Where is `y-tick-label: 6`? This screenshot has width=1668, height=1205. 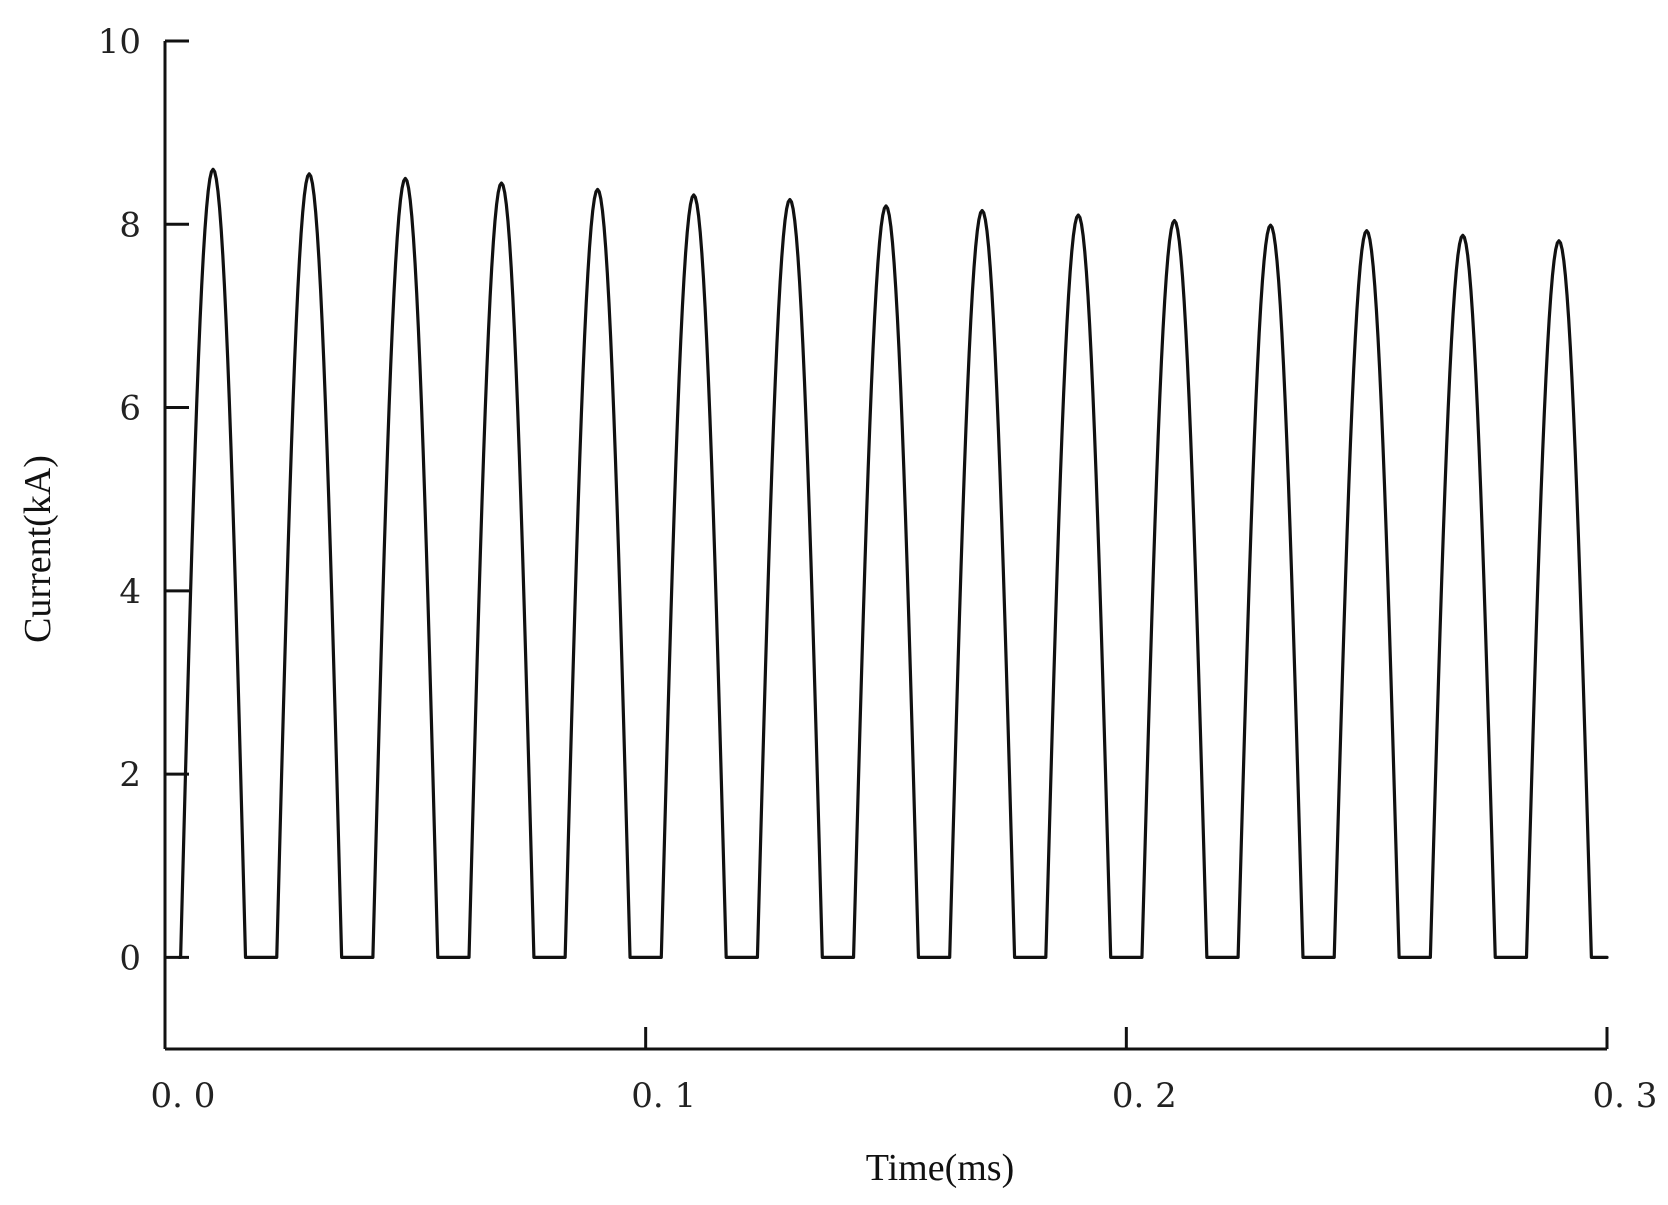
y-tick-label: 6 is located at coordinates (130, 409).